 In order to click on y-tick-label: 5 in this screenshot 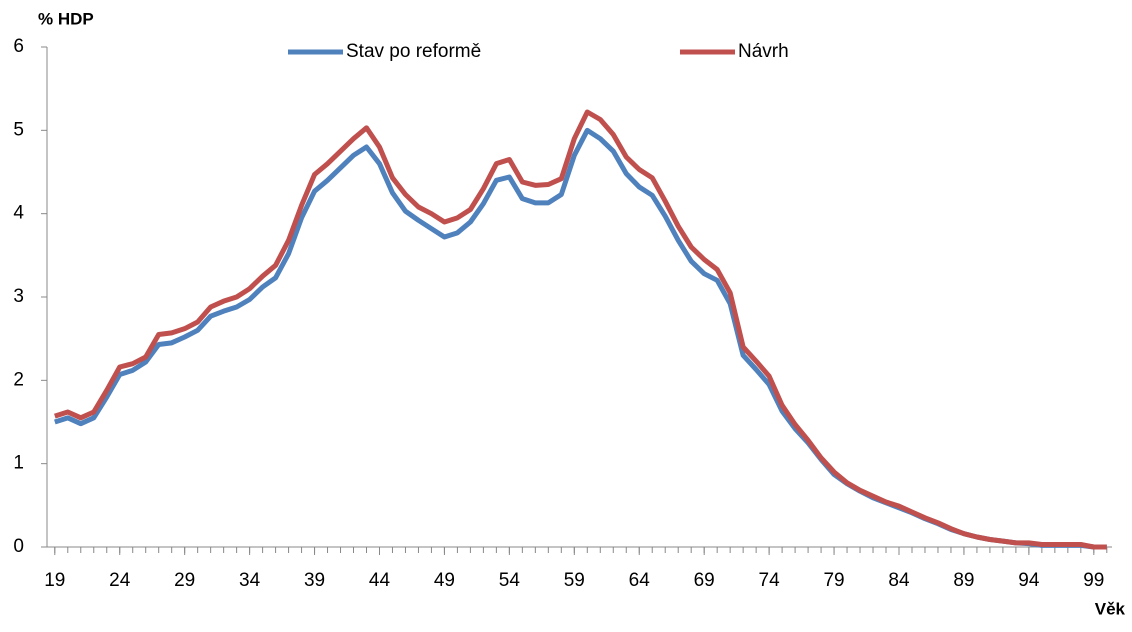, I will do `click(18, 129)`.